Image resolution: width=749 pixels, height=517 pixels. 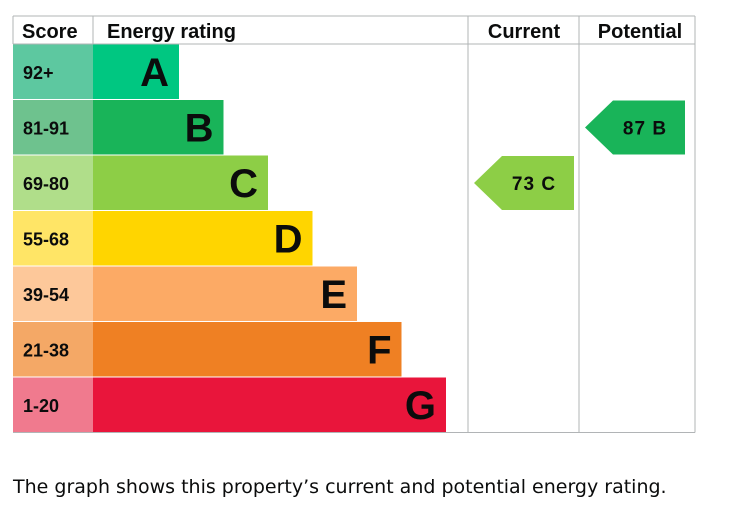 I want to click on score-label-f: 21-38, so click(x=46, y=350).